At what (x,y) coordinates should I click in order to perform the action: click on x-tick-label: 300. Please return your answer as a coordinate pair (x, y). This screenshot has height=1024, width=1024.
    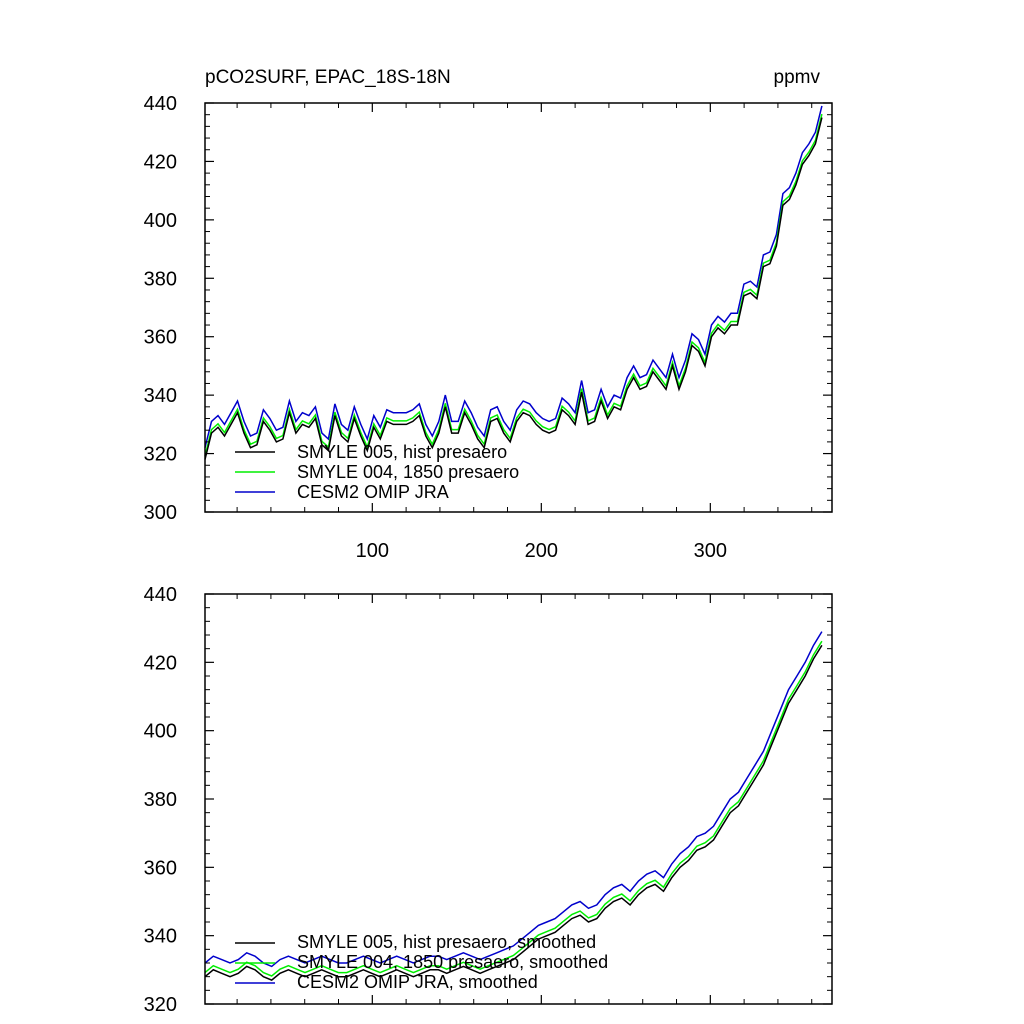
    Looking at the image, I should click on (710, 551).